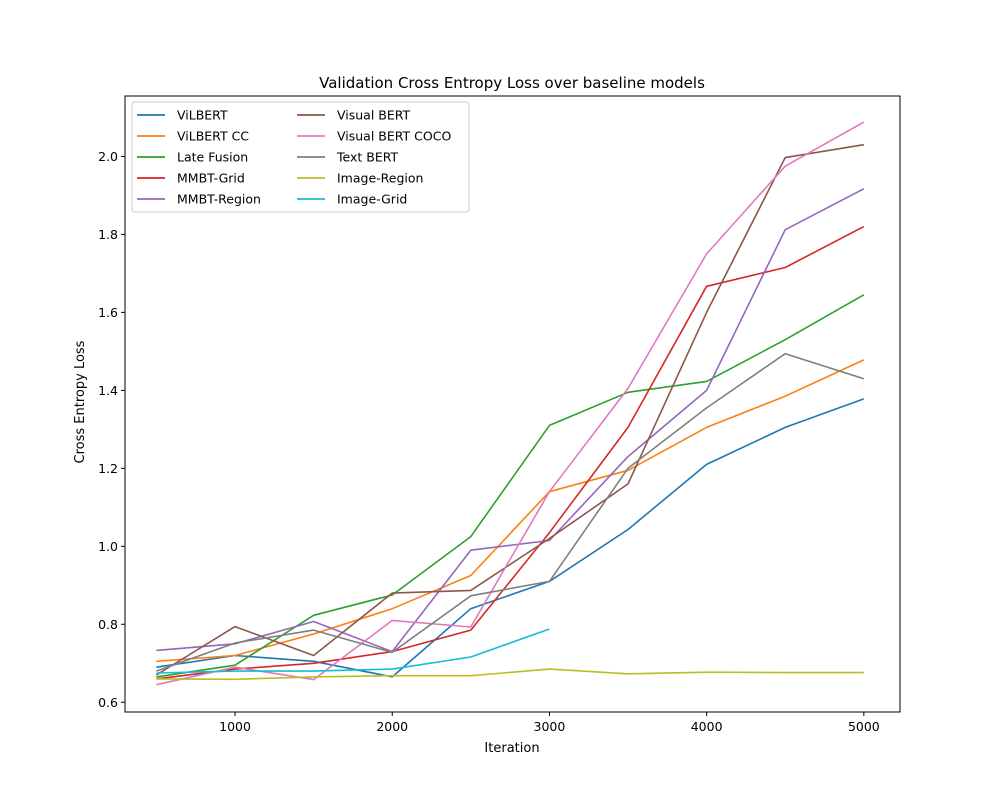 This screenshot has height=800, width=1000. Describe the element at coordinates (108, 312) in the screenshot. I see `y-tick-label-5: 1.6` at that location.